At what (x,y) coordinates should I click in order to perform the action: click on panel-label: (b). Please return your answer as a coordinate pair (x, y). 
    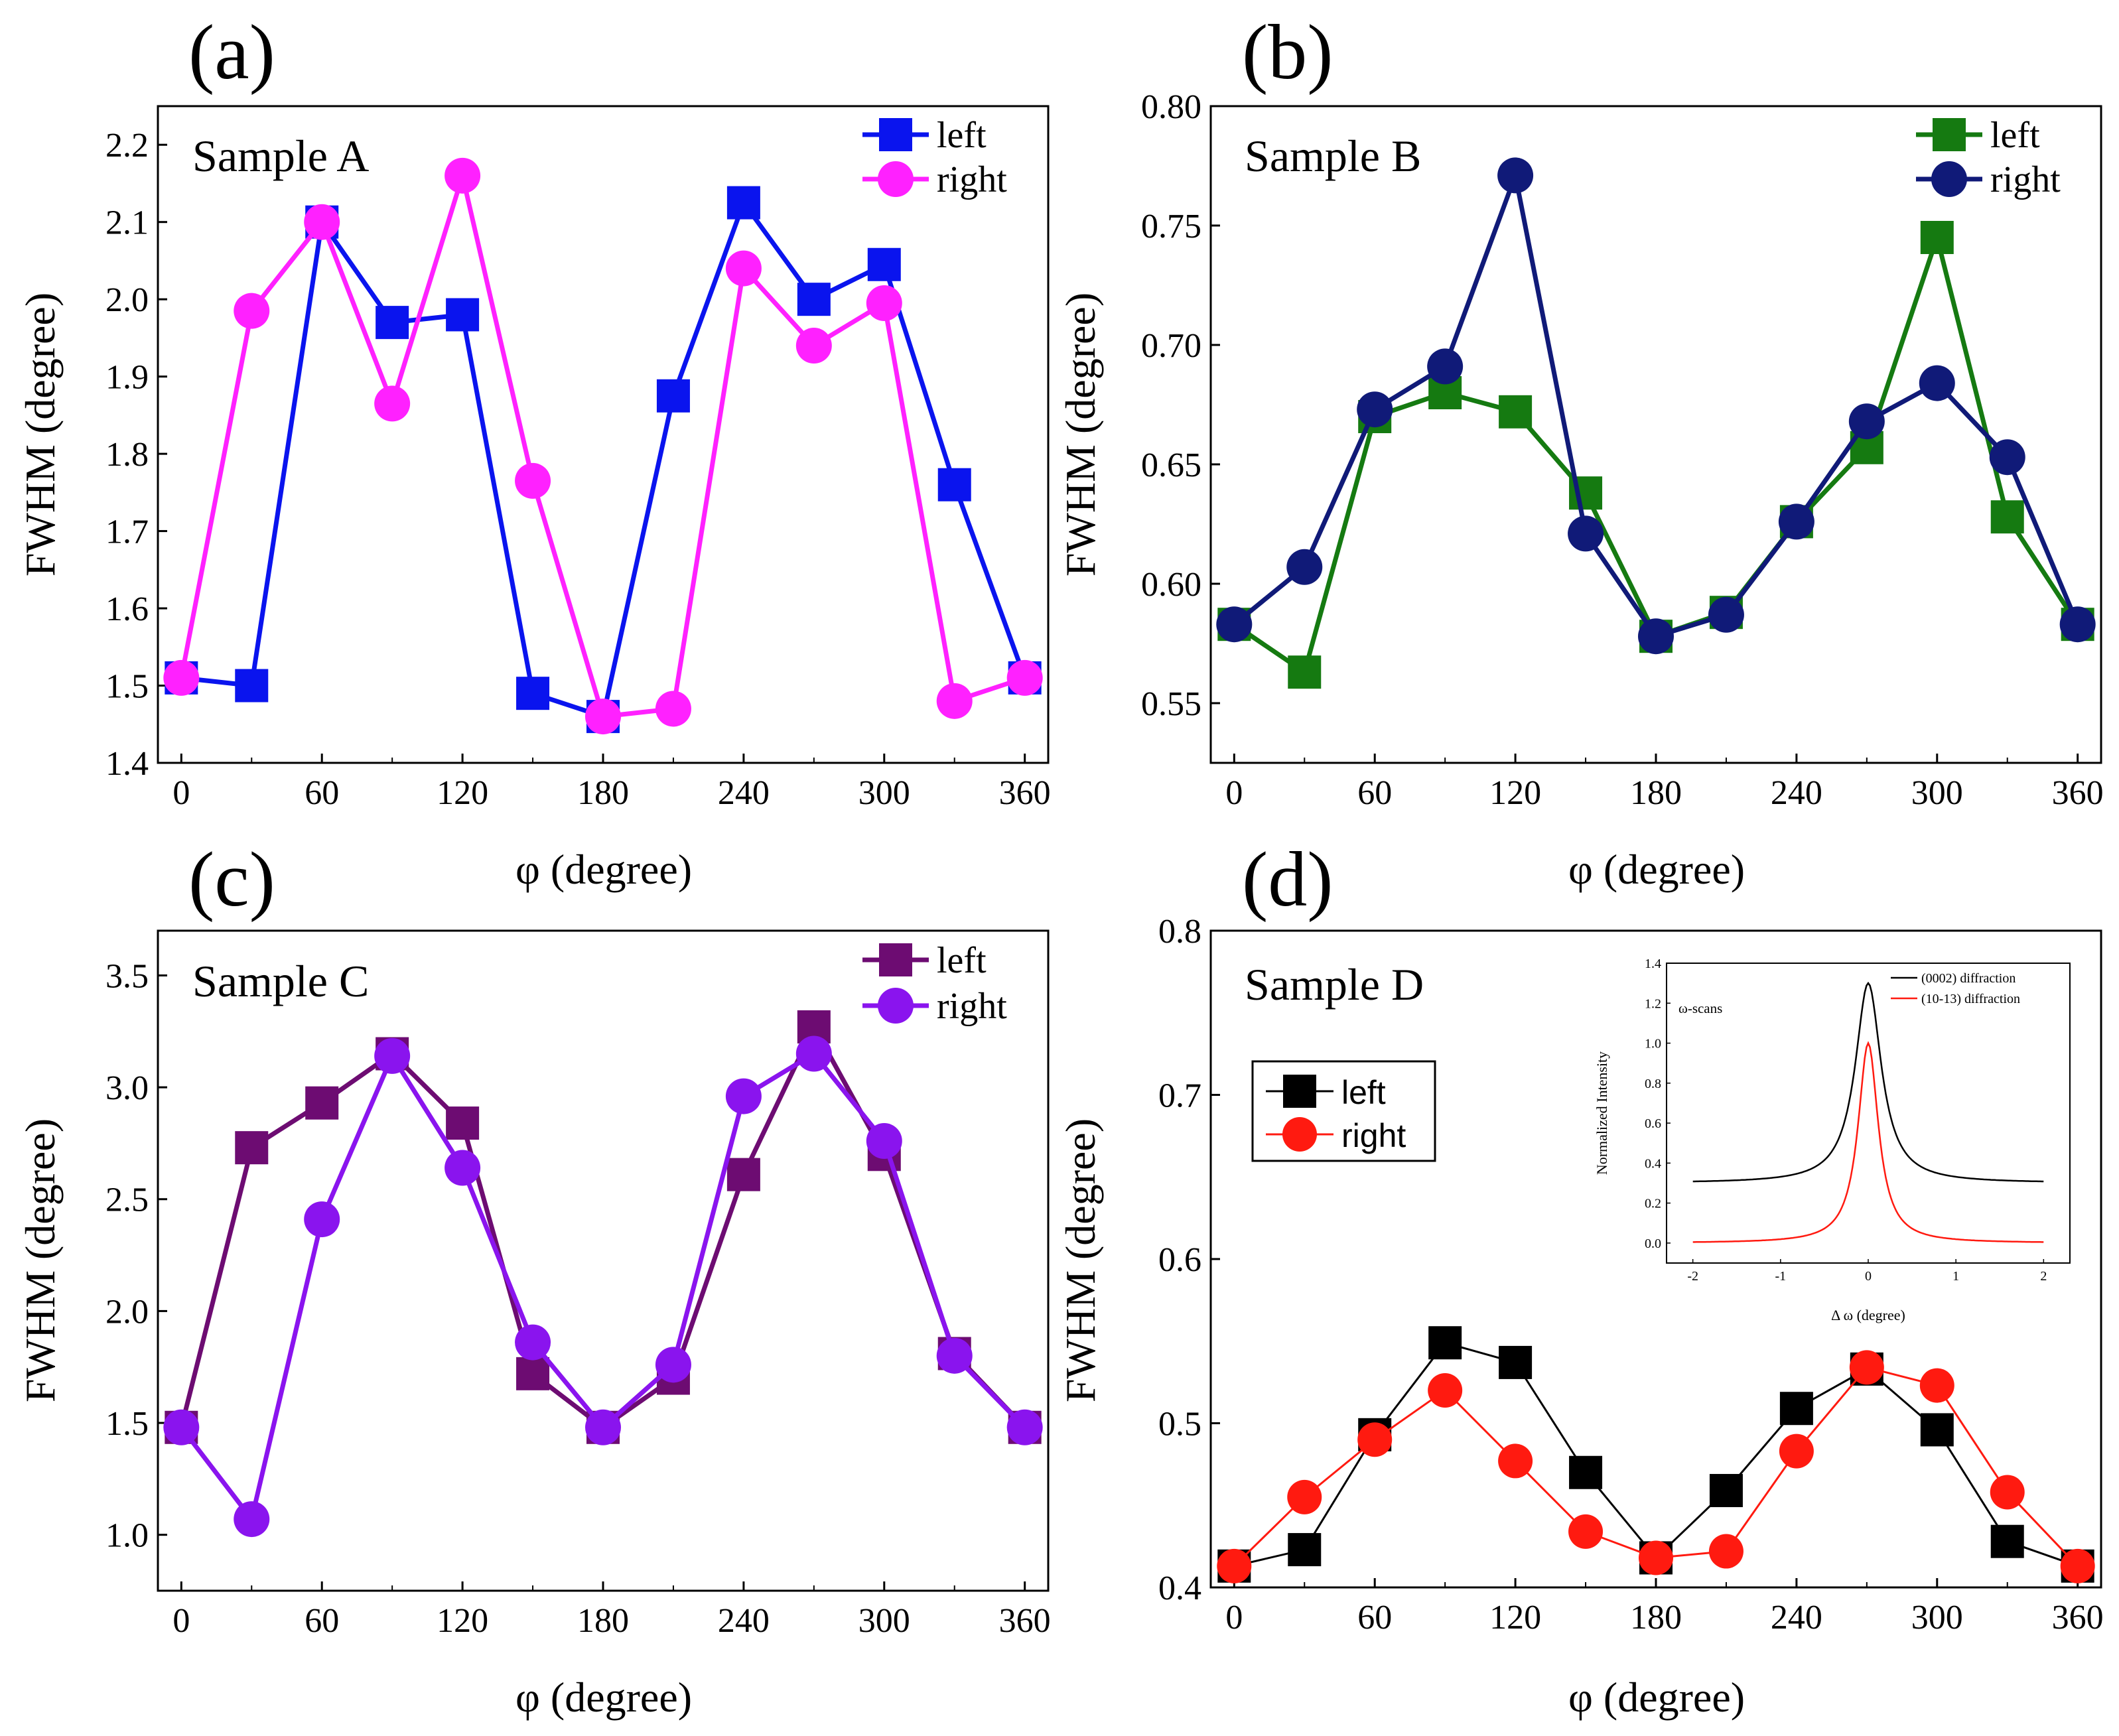
    Looking at the image, I should click on (1287, 52).